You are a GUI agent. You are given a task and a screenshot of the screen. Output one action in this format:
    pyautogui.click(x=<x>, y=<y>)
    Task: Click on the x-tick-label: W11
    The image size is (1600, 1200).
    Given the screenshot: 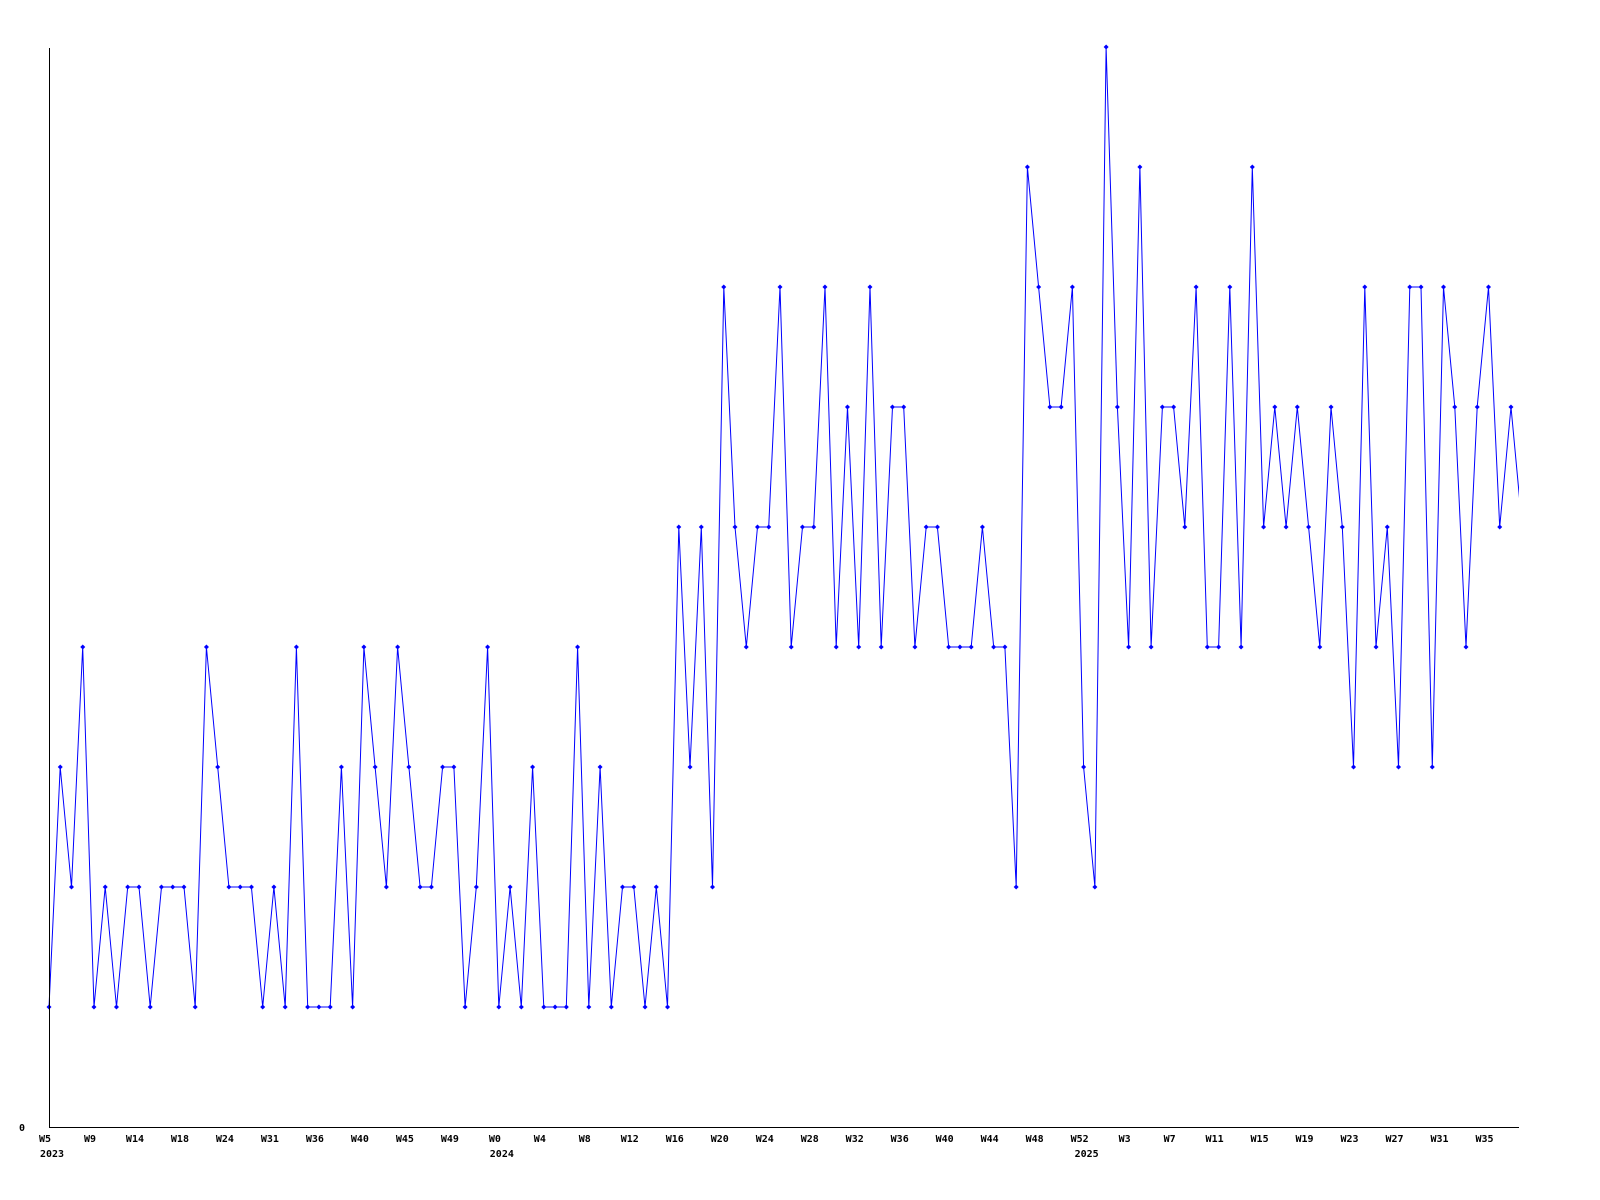 What is the action you would take?
    pyautogui.click(x=1215, y=1139)
    